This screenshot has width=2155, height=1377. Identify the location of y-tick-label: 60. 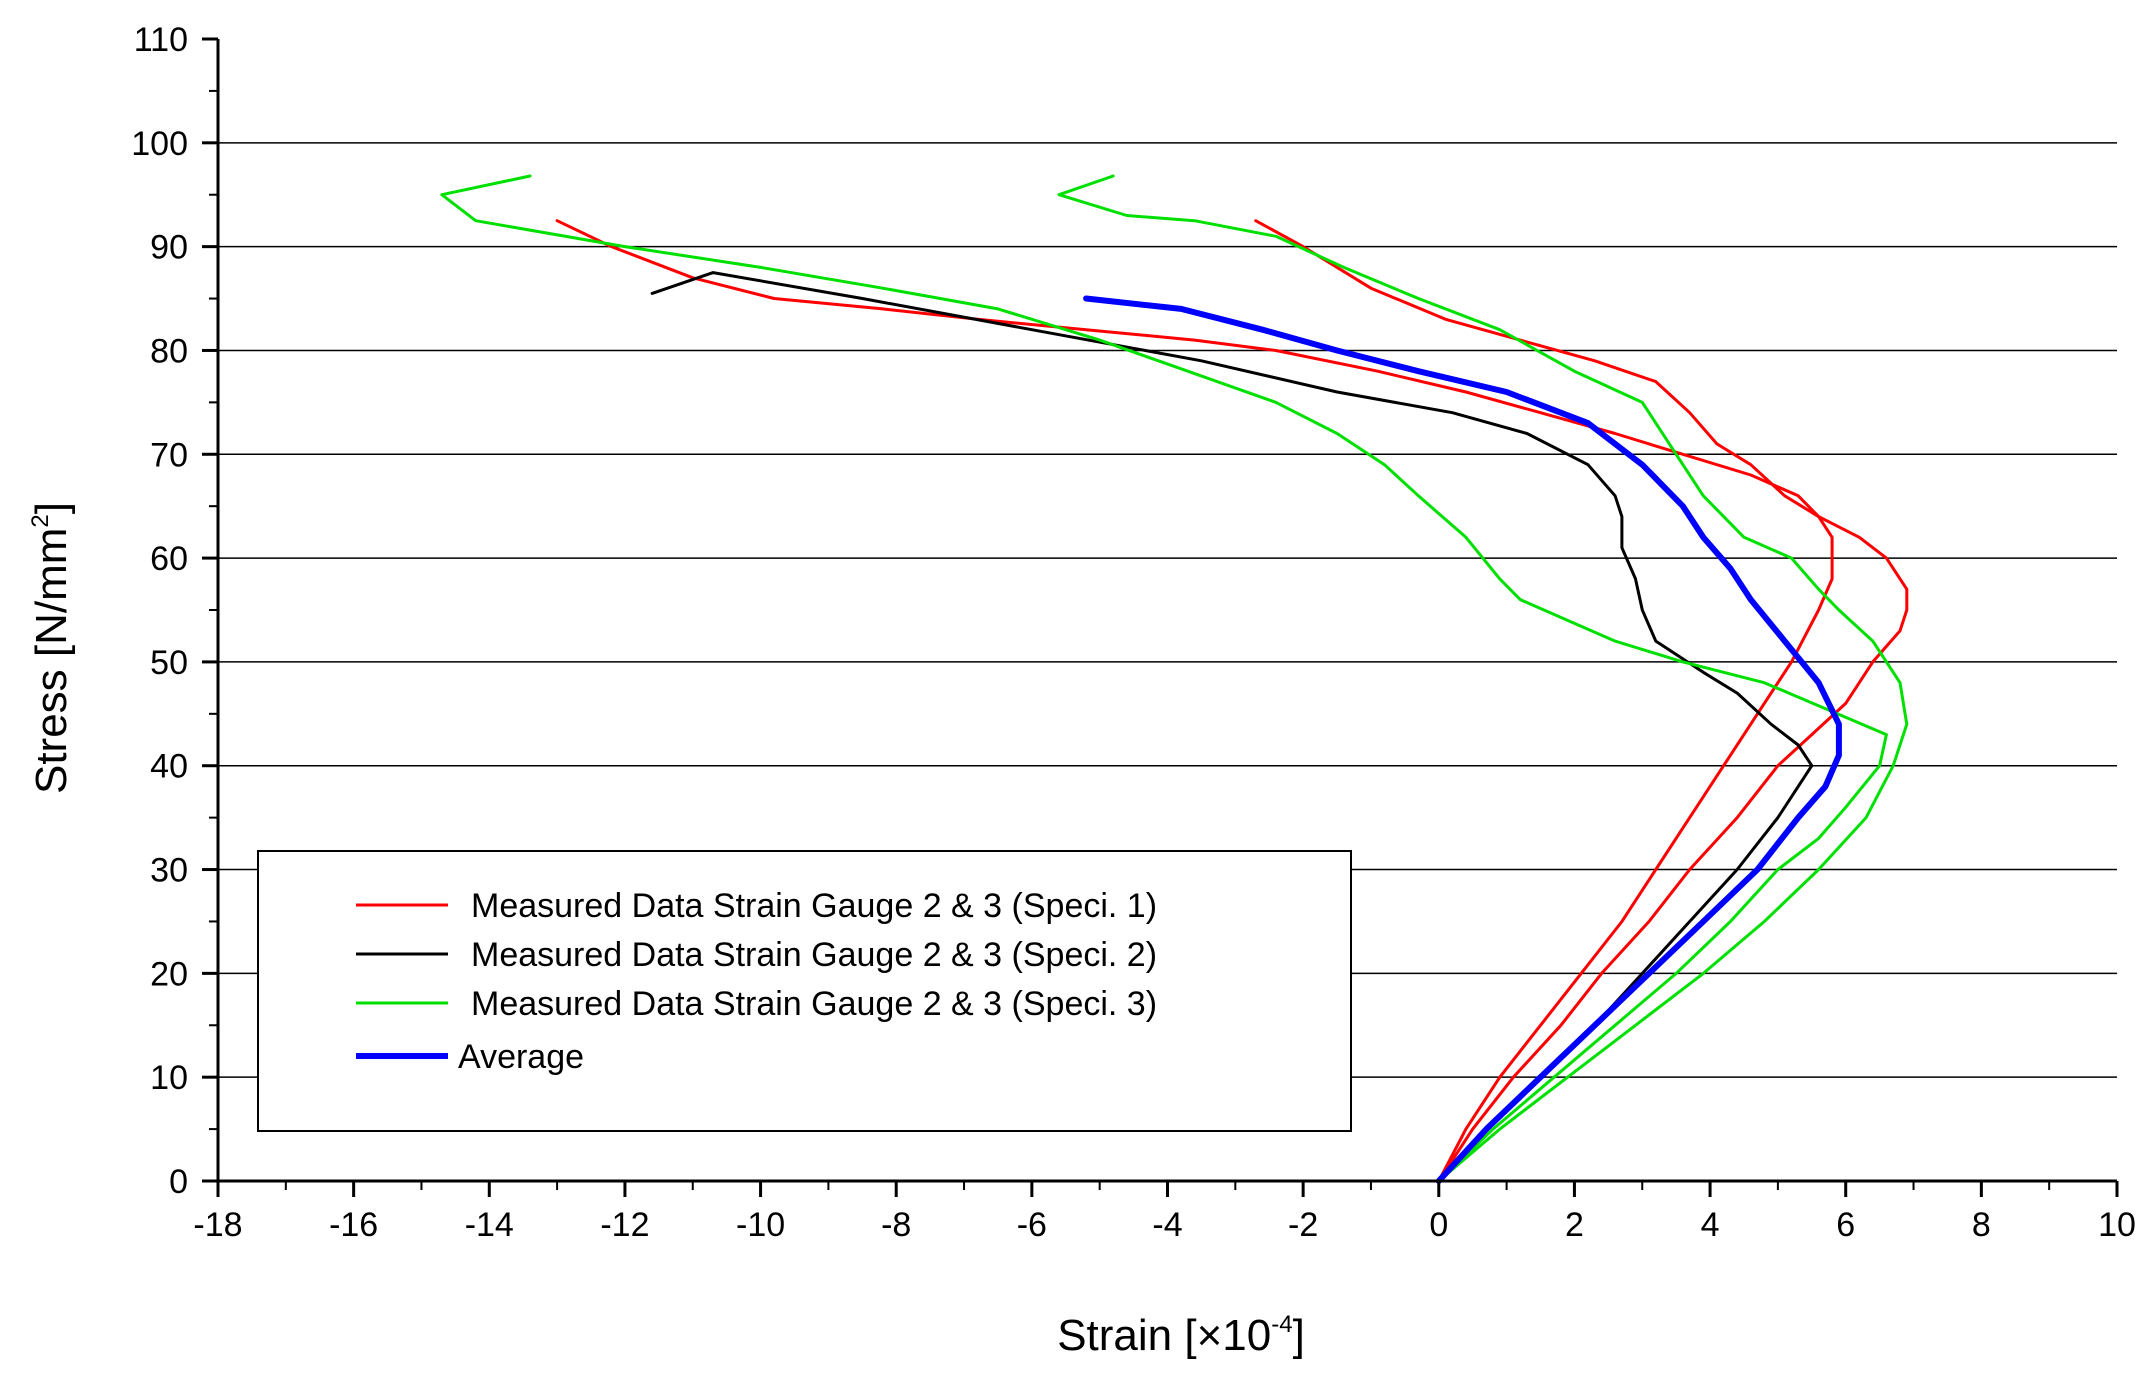
(169, 559).